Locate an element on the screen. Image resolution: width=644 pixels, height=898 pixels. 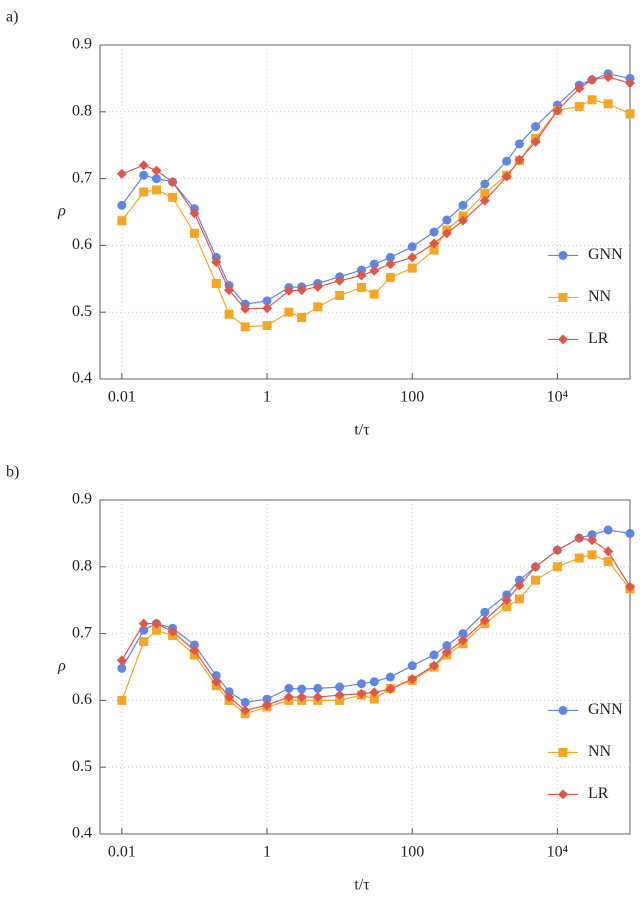
y-tick-label: 0.4 is located at coordinates (82, 833).